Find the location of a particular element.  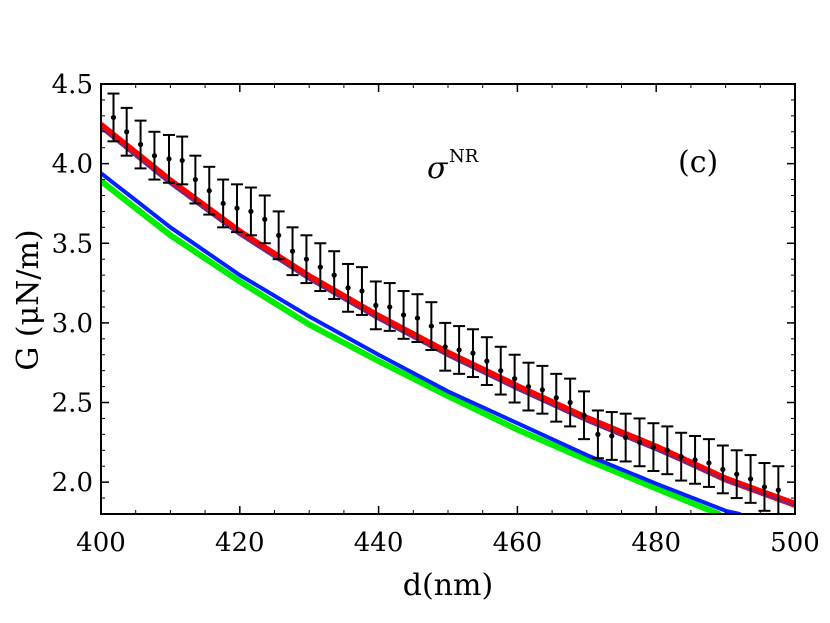

x-tick-label: 400 is located at coordinates (101, 543).